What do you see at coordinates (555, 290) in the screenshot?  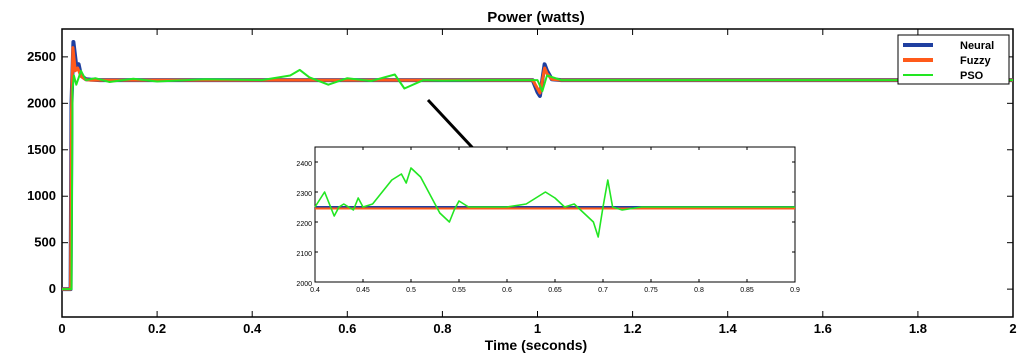 I see `inset-xtick-label: 0.65` at bounding box center [555, 290].